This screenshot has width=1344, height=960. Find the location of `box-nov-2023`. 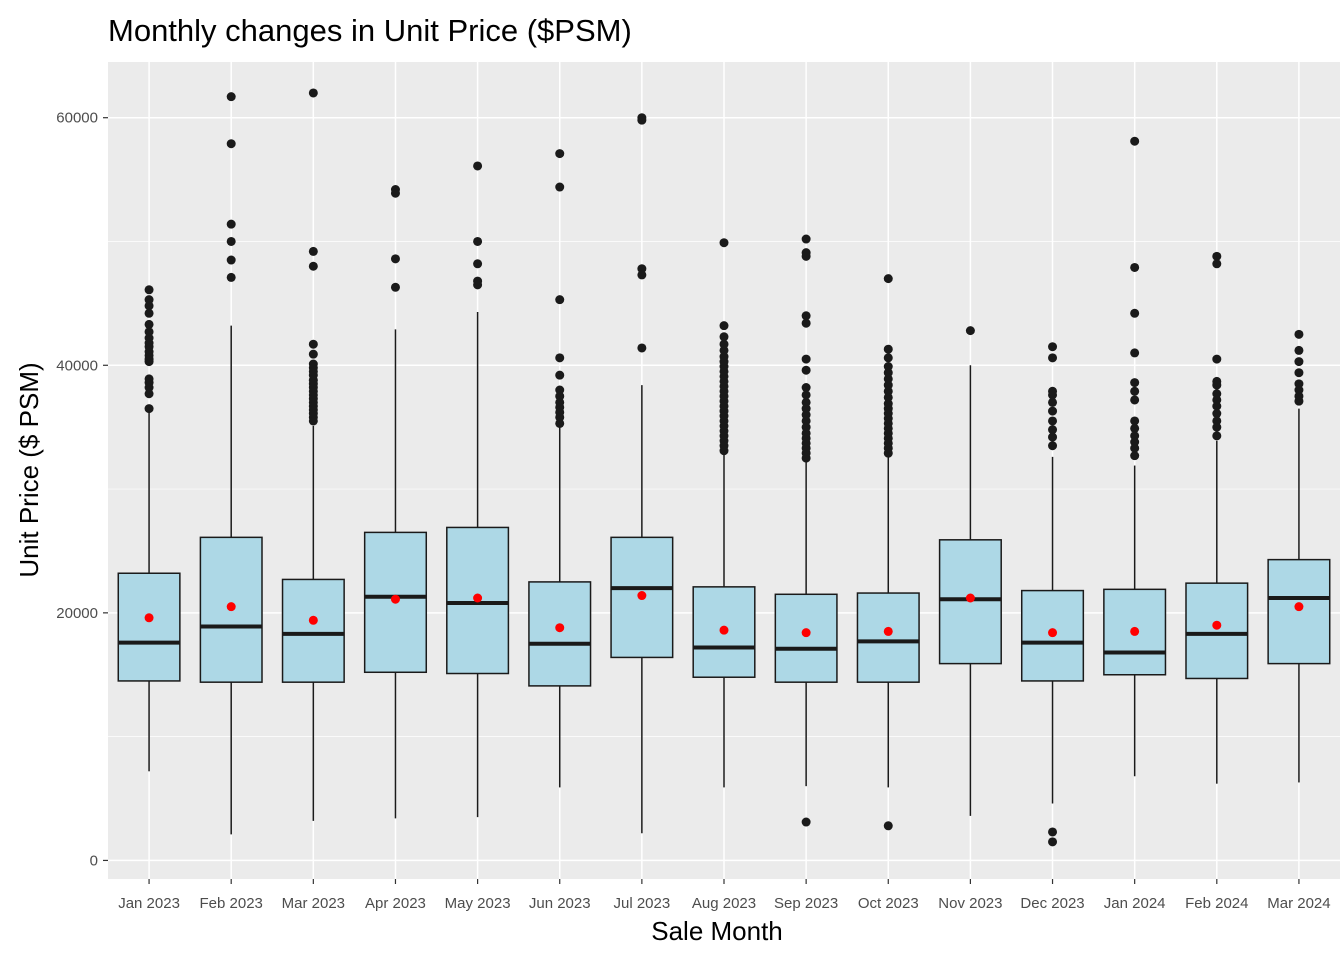

box-nov-2023 is located at coordinates (970, 571).